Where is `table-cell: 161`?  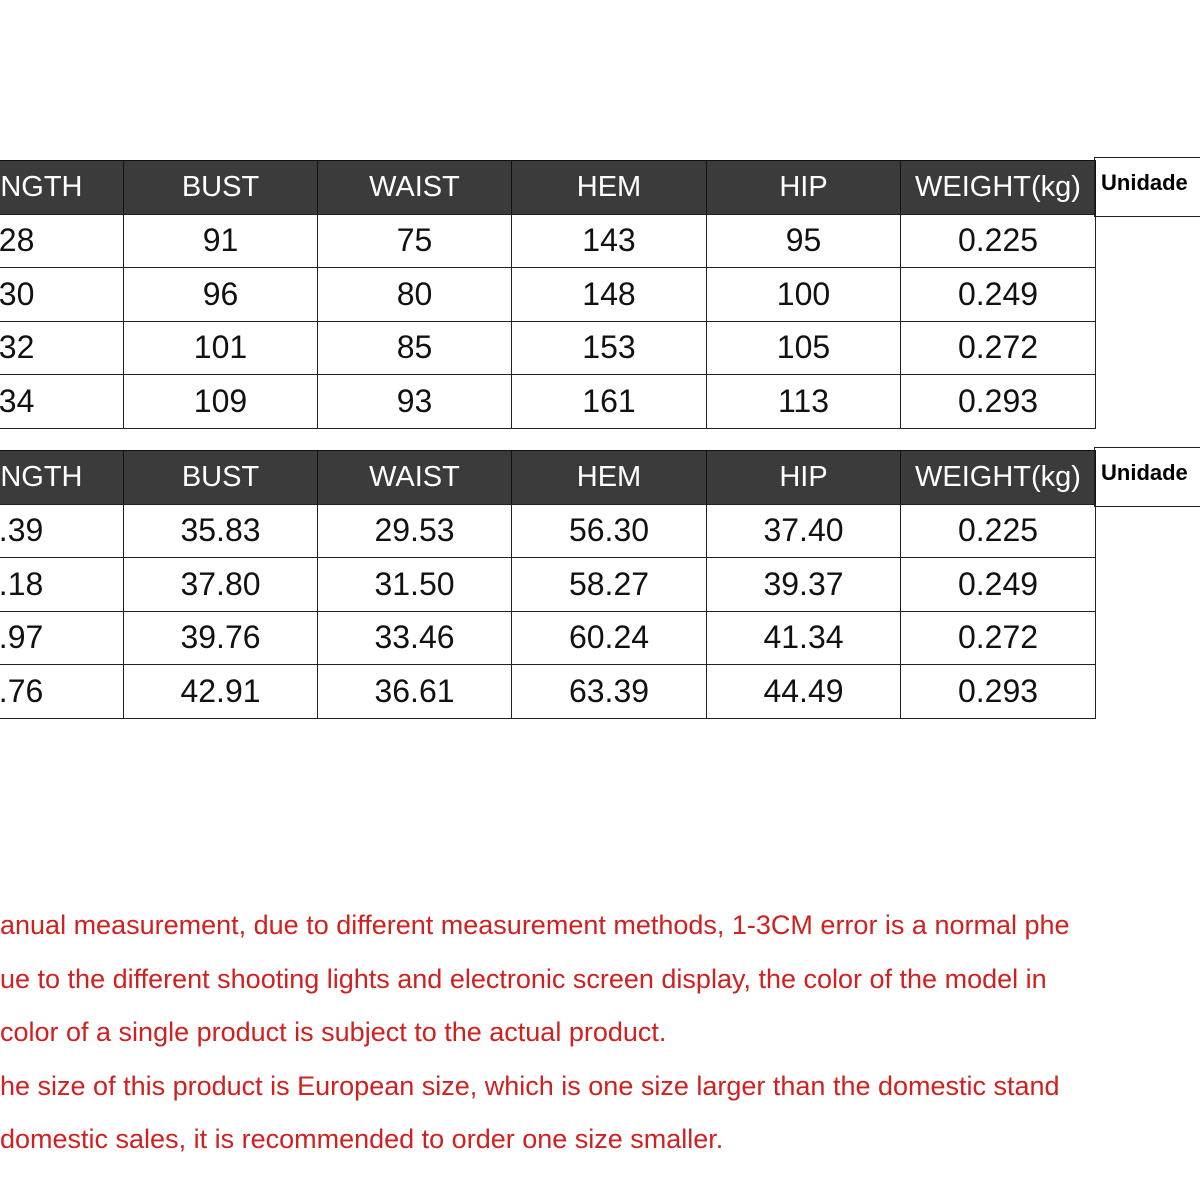 table-cell: 161 is located at coordinates (609, 401).